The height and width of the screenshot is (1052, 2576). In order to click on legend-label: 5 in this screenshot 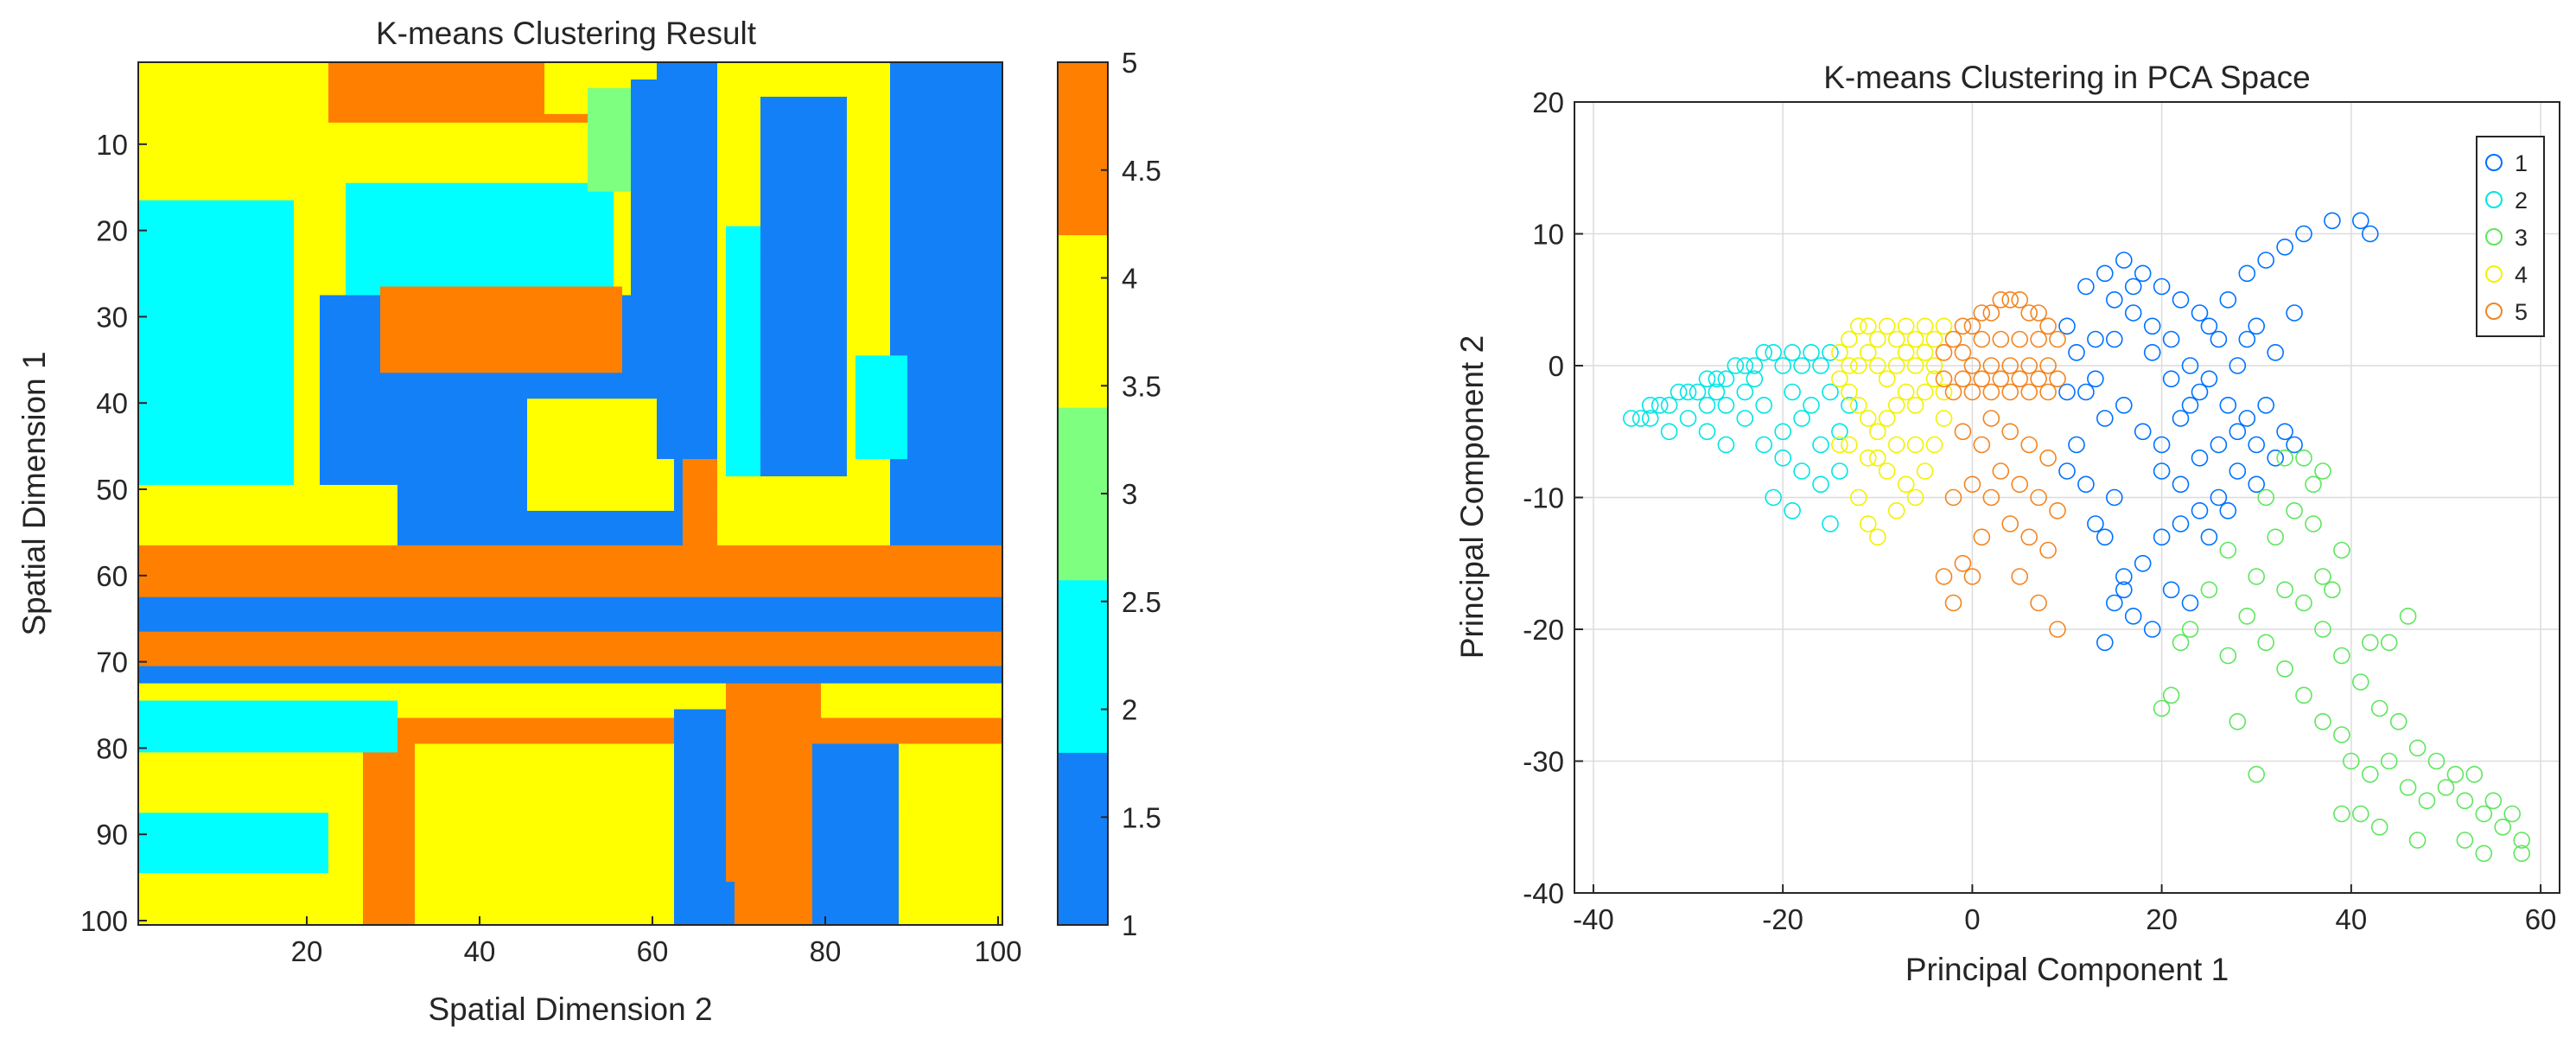, I will do `click(2522, 312)`.